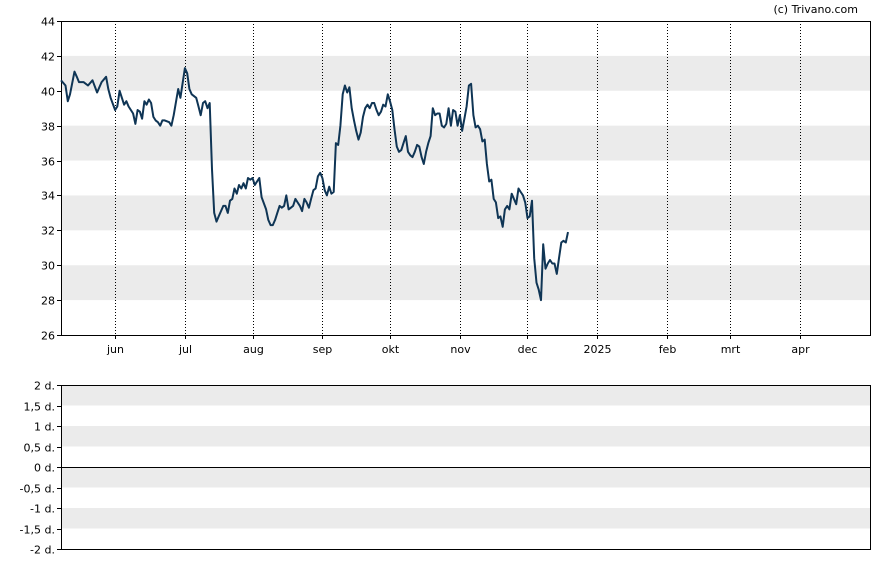 This screenshot has height=565, width=888. Describe the element at coordinates (37, 530) in the screenshot. I see `y-tick-label: -1,5 d.` at that location.